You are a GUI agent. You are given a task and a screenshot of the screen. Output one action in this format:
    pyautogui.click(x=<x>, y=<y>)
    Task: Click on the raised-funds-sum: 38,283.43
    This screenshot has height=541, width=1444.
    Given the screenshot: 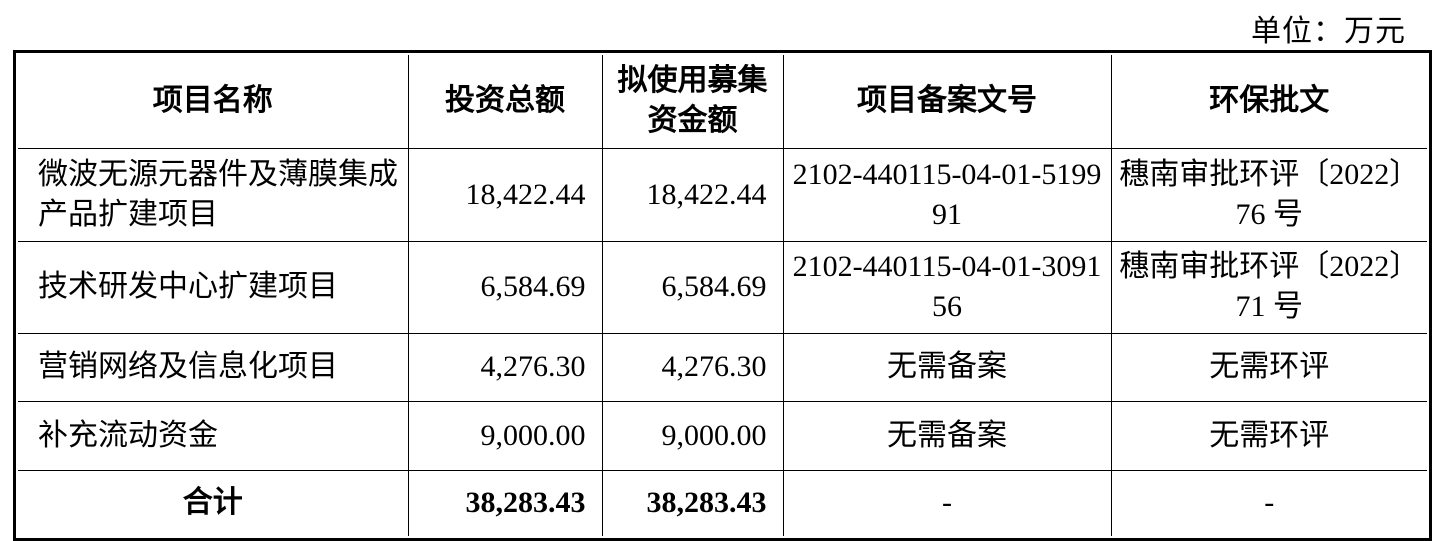 What is the action you would take?
    pyautogui.click(x=692, y=502)
    